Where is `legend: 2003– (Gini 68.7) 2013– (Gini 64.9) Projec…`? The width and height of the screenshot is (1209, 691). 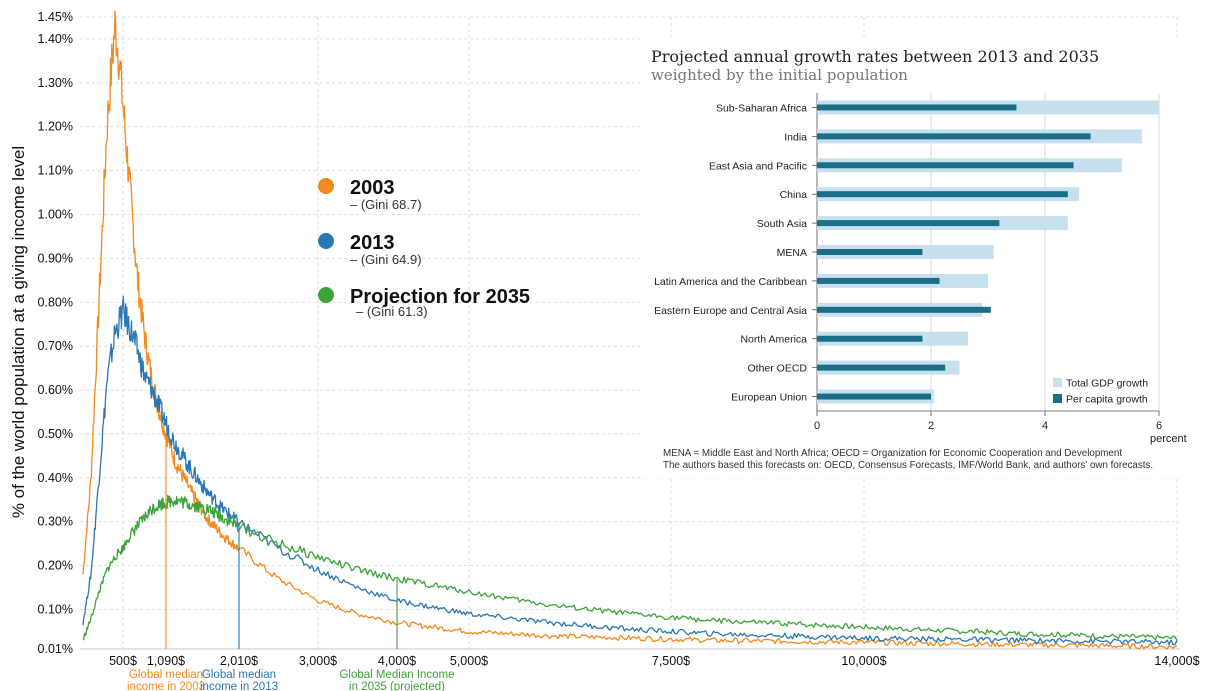
legend: 2003– (Gini 68.7) 2013– (Gini 64.9) Projec… is located at coordinates (424, 248).